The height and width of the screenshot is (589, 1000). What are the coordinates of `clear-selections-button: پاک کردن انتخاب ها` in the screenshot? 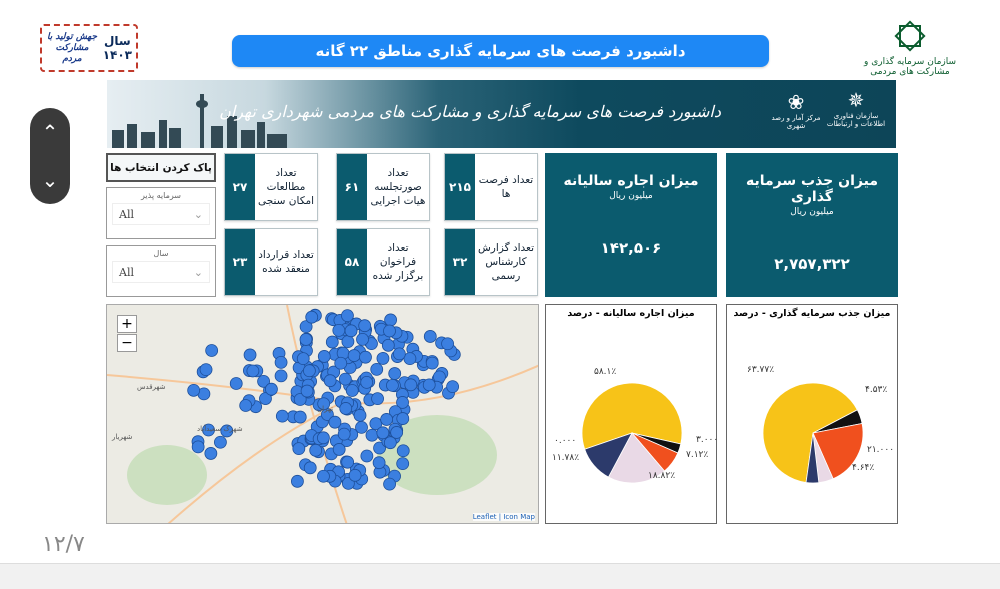 It's located at (161, 167).